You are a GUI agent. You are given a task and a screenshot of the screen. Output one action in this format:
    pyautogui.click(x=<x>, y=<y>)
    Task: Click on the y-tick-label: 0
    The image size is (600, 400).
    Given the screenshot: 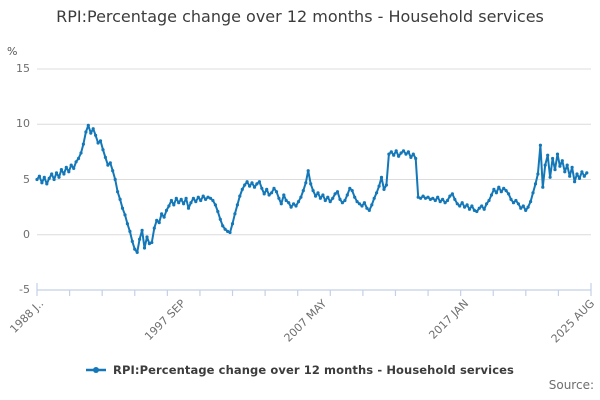 What is the action you would take?
    pyautogui.click(x=26, y=234)
    